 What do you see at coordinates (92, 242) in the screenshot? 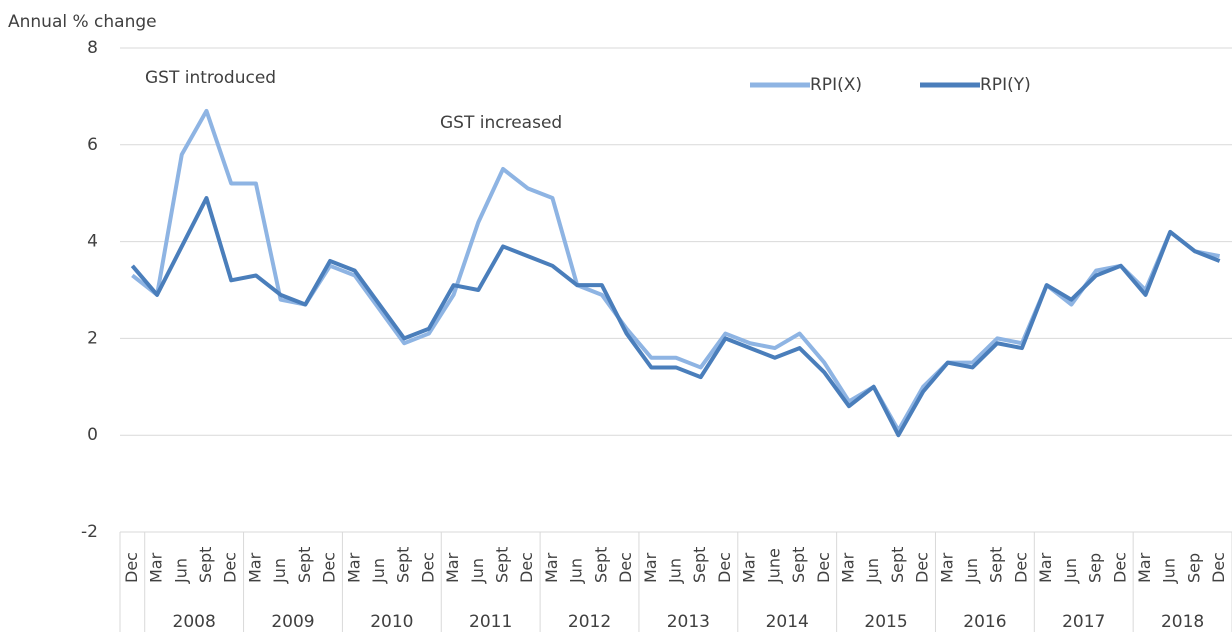
I see `y-tick-label: 4` at bounding box center [92, 242].